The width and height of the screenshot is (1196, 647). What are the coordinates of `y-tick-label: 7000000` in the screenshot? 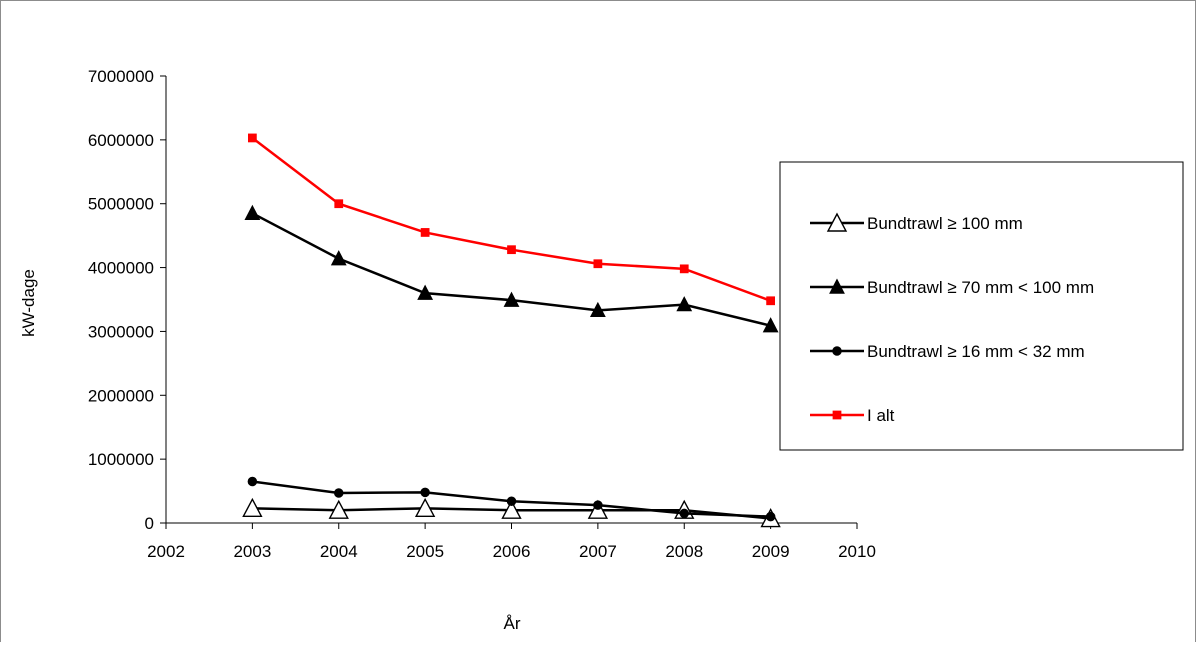 It's located at (121, 76).